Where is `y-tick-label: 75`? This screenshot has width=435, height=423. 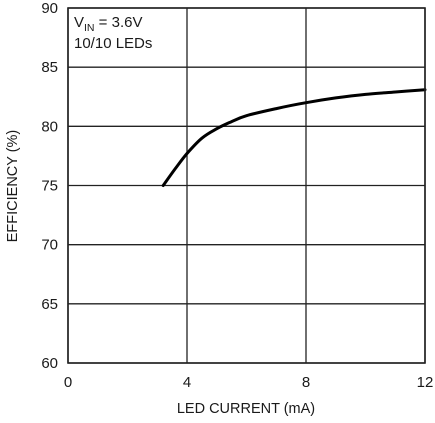 y-tick-label: 75 is located at coordinates (49, 186).